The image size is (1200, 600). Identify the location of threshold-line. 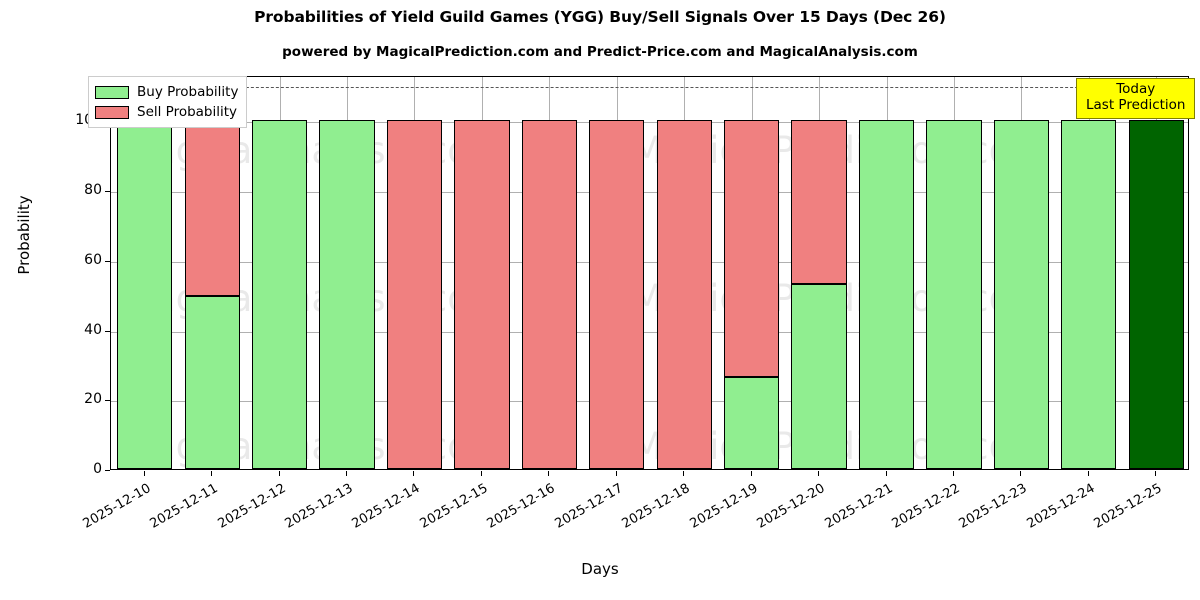
(649, 88).